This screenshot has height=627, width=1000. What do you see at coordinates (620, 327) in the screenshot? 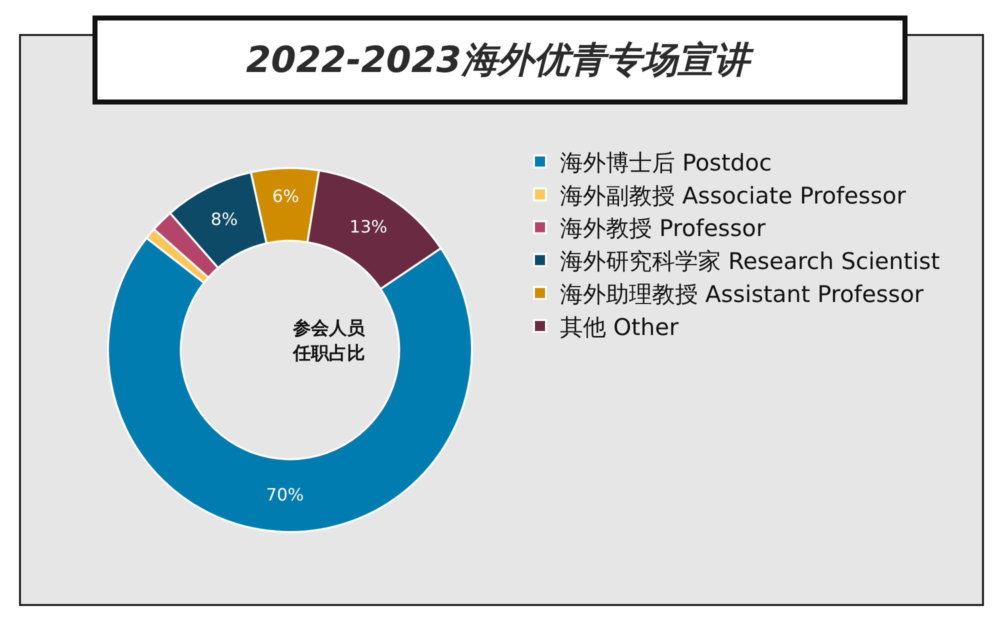
I see `legend-label: 其他 Other` at bounding box center [620, 327].